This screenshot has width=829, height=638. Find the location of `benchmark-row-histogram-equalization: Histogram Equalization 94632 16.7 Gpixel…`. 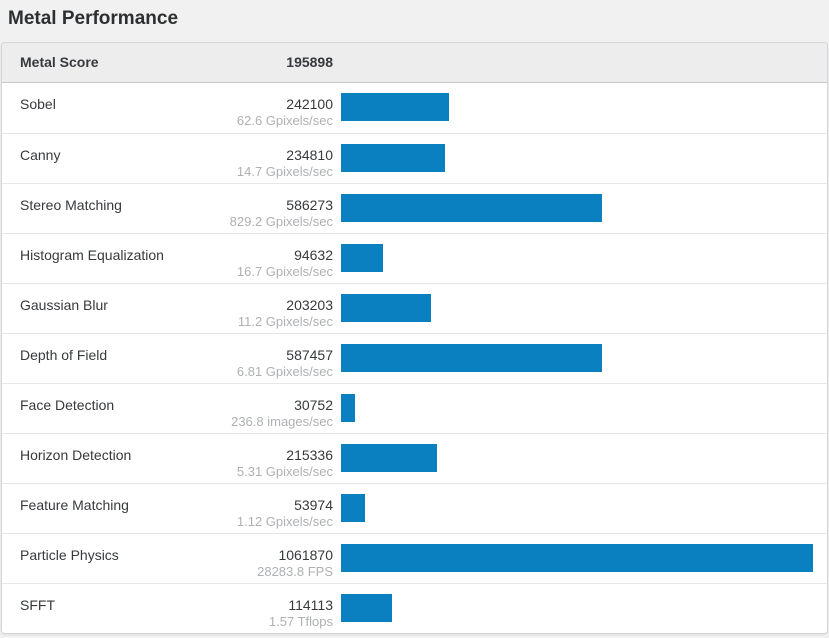

benchmark-row-histogram-equalization: Histogram Equalization 94632 16.7 Gpixel… is located at coordinates (414, 258).